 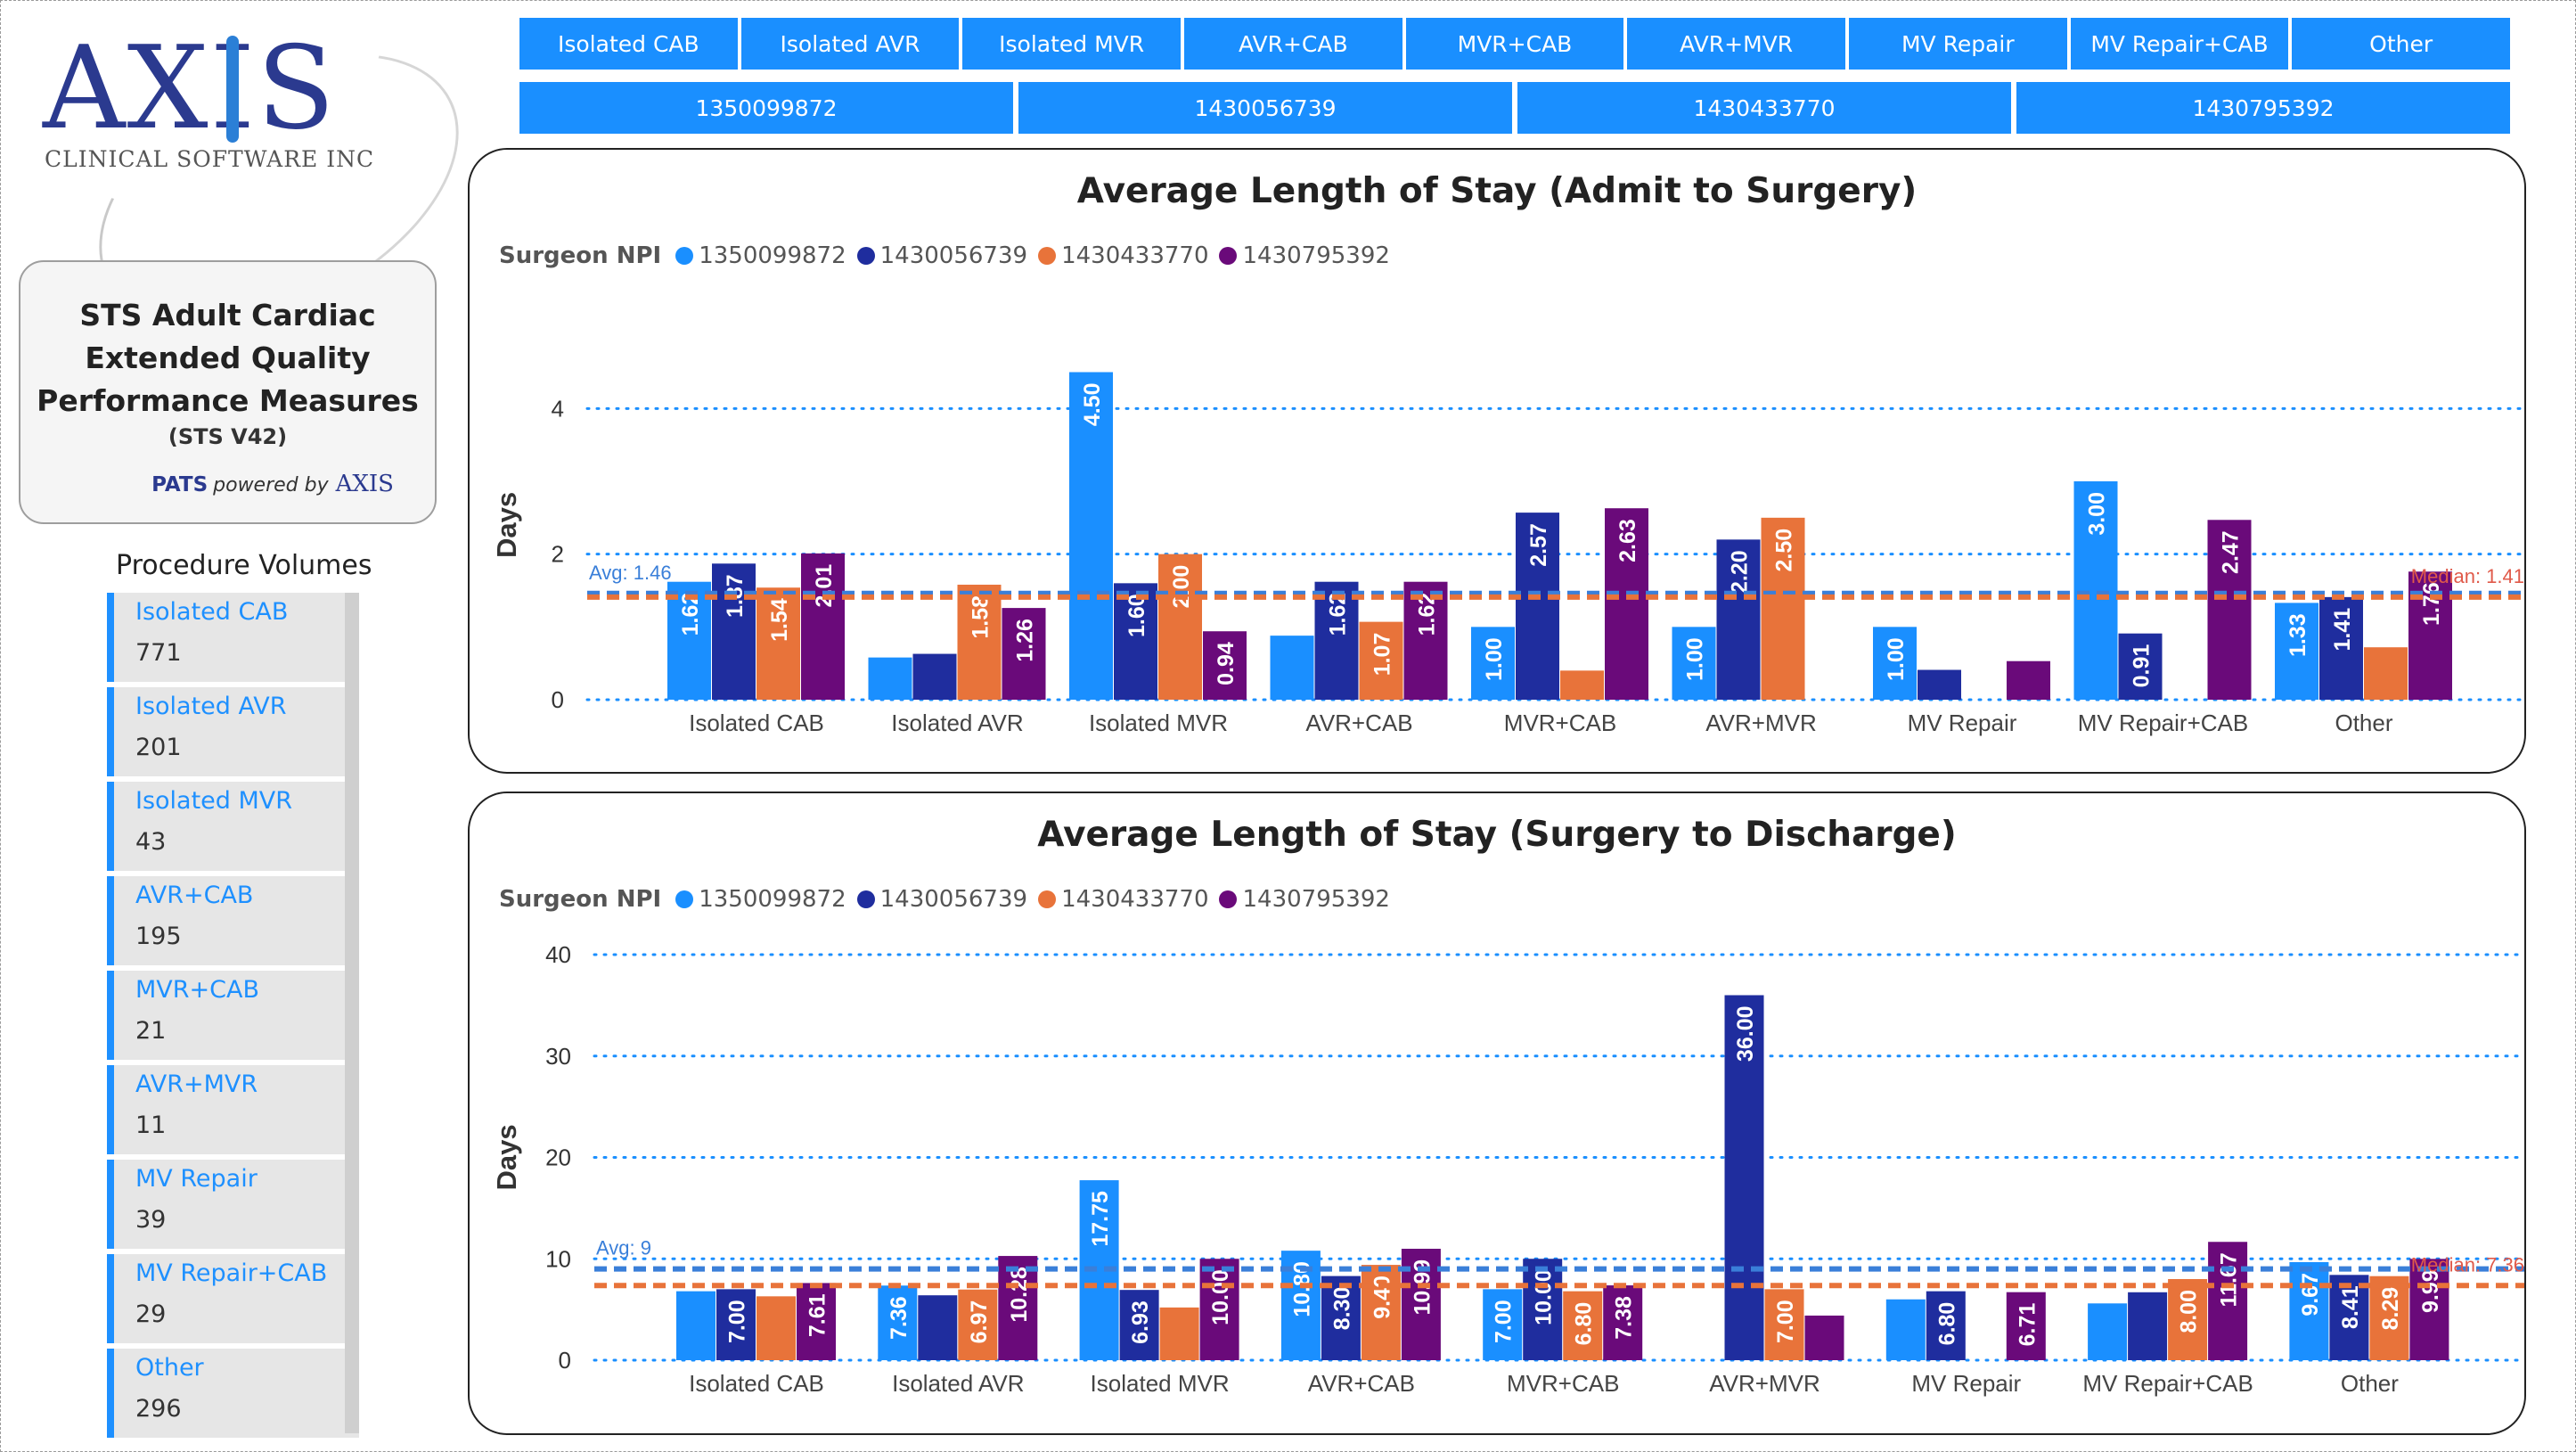 I want to click on procedure-slicer-other: Other, so click(x=2401, y=44).